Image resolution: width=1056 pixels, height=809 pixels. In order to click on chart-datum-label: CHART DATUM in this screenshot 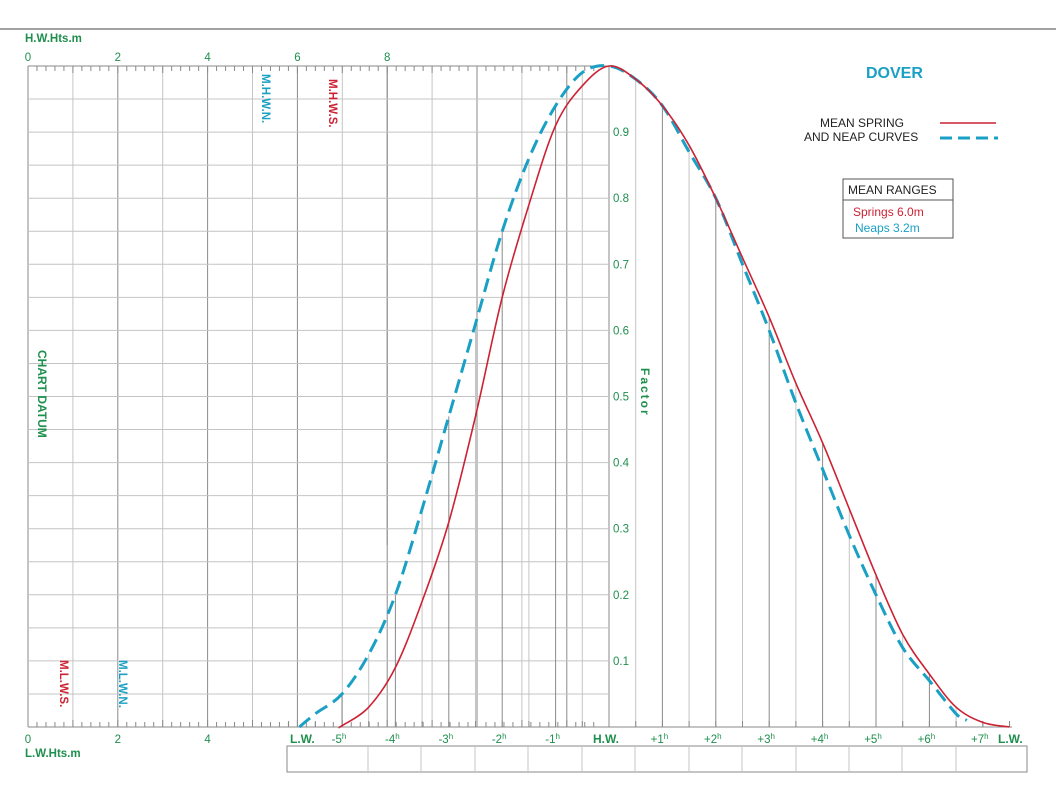, I will do `click(42, 394)`.